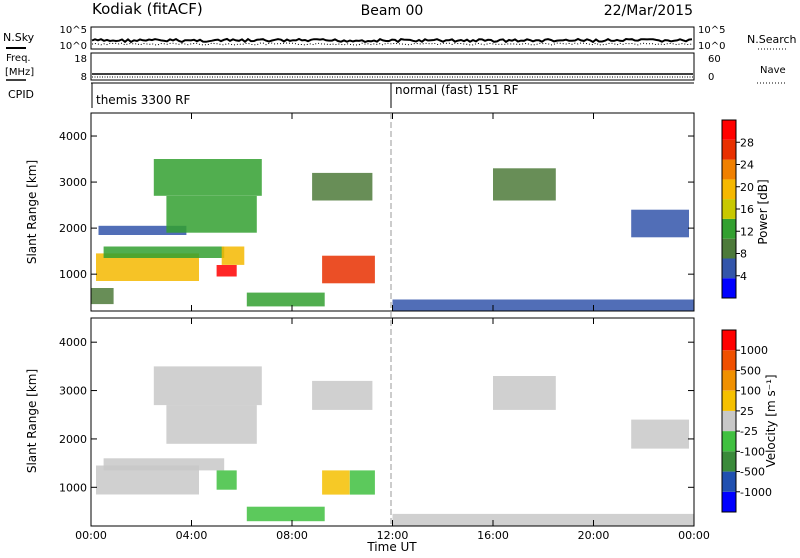 Image resolution: width=800 pixels, height=558 pixels. Describe the element at coordinates (747, 231) in the screenshot. I see `colorbar-tick-label-4: 12` at that location.